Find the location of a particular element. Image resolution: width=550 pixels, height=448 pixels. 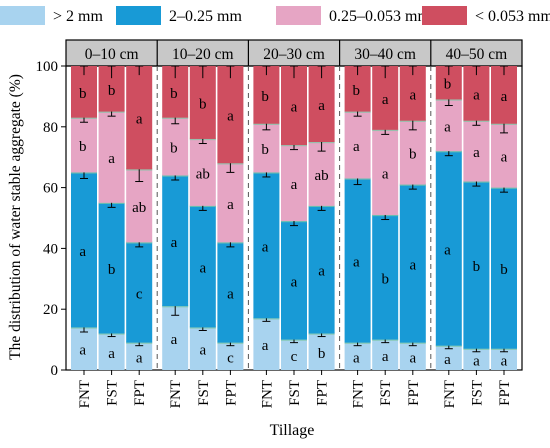

y-tick-label: 40 is located at coordinates (50, 249).